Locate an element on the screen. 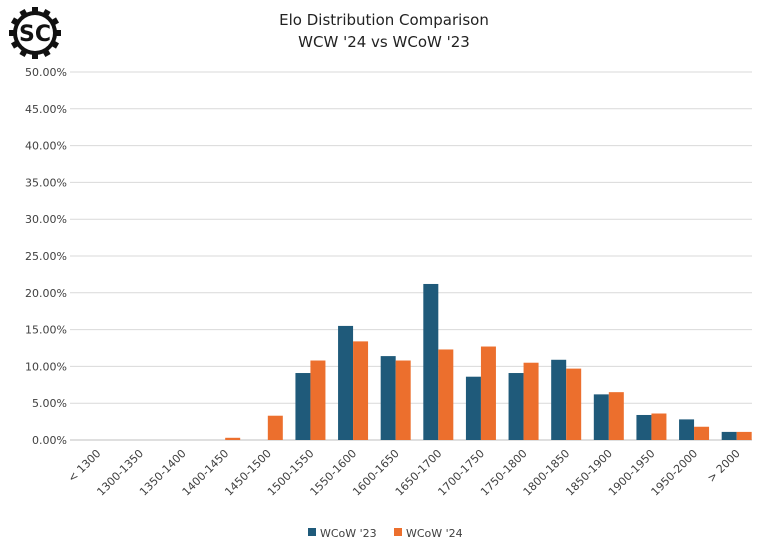 The width and height of the screenshot is (768, 556). x-tick-label: < 1300 is located at coordinates (84, 466).